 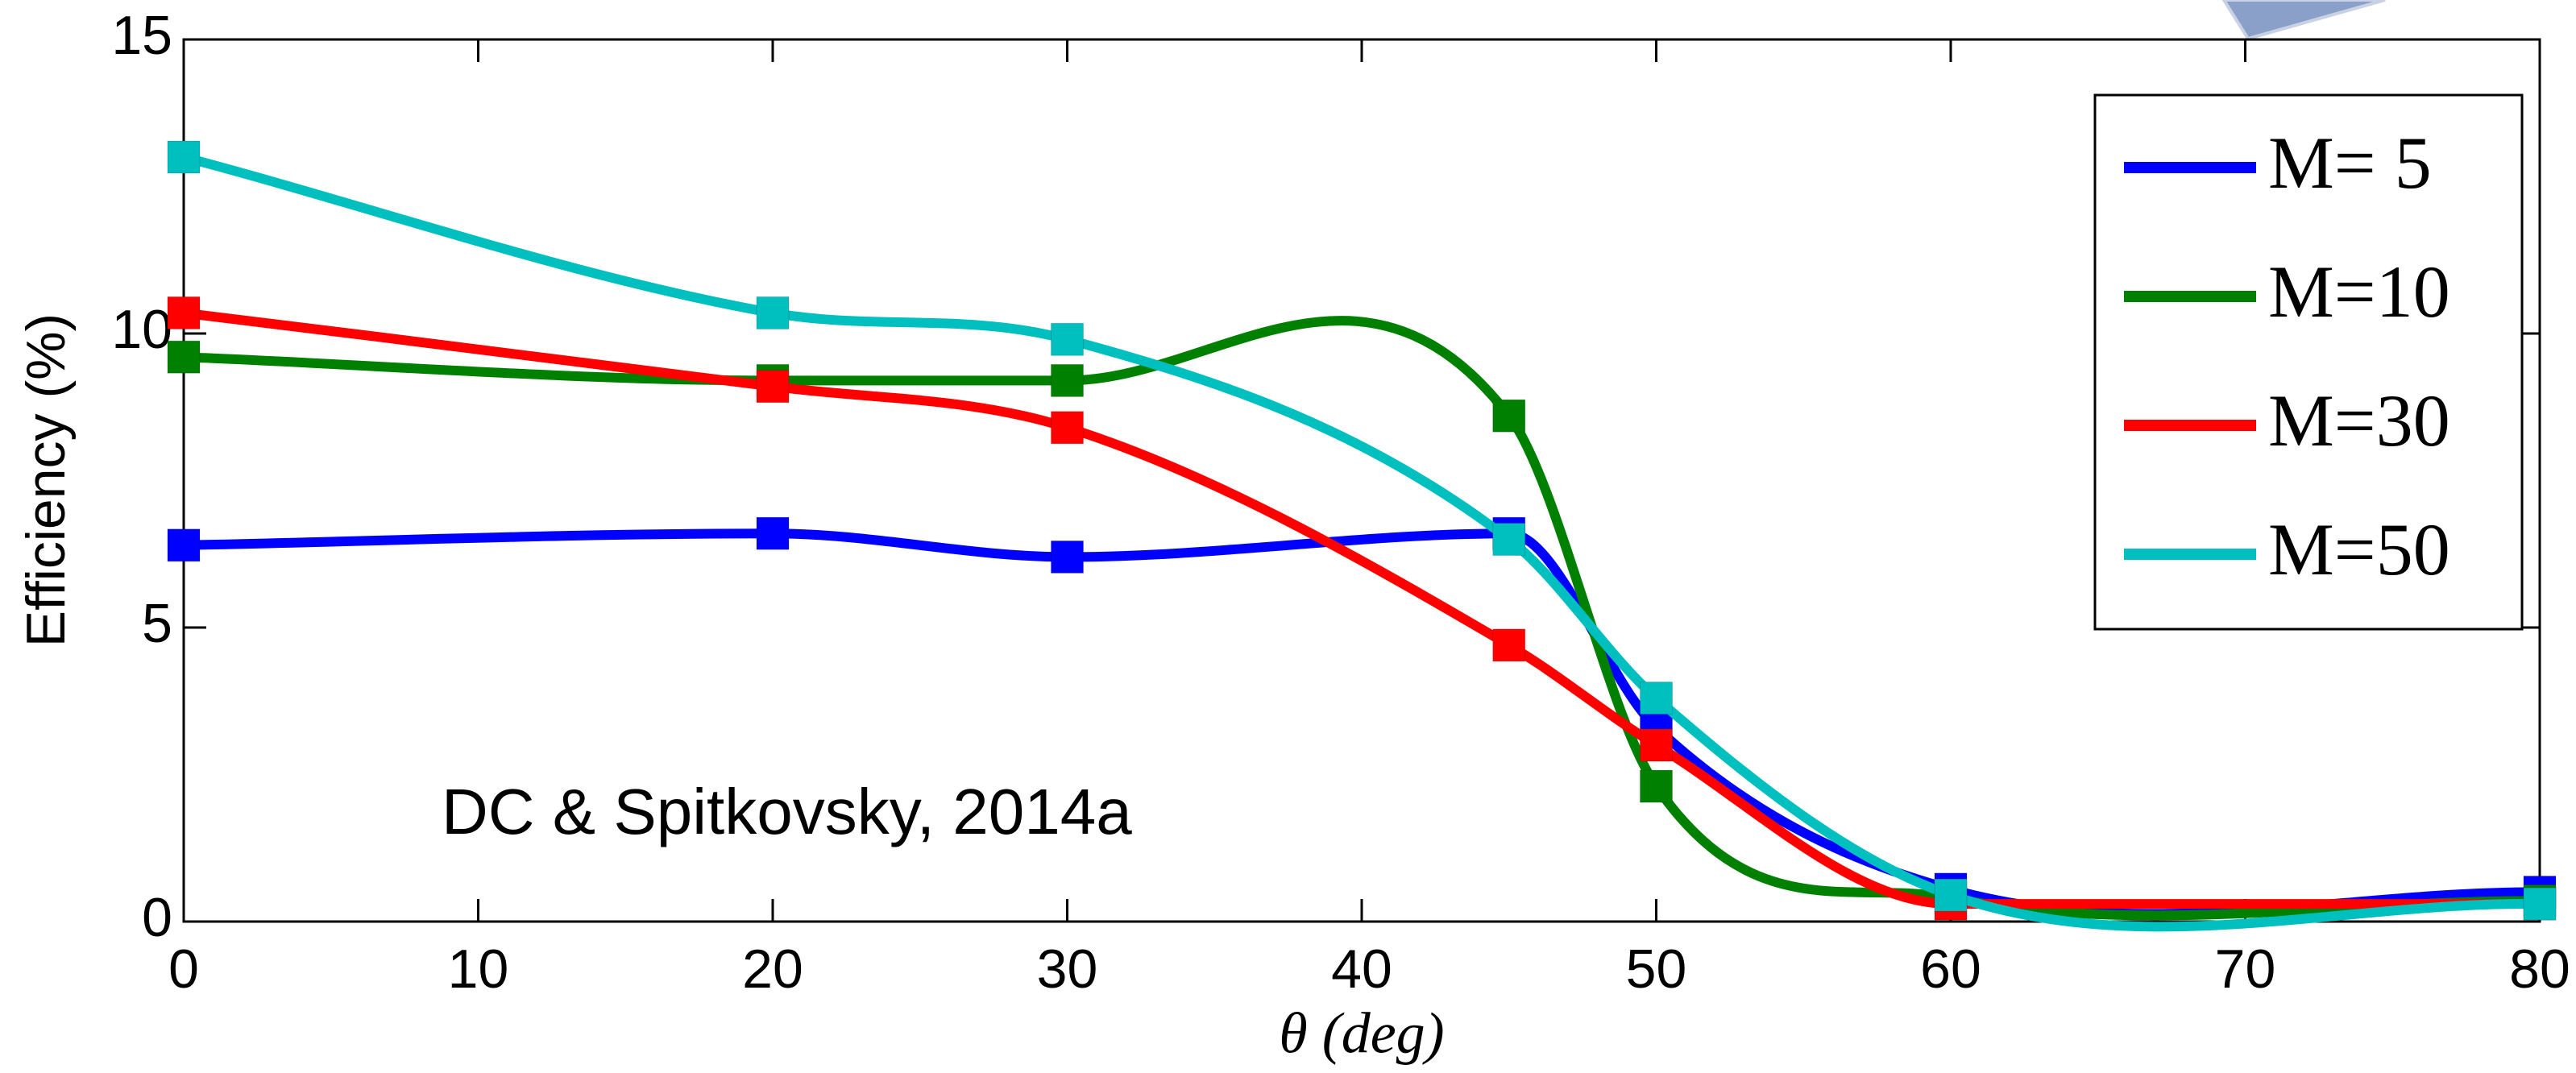 What do you see at coordinates (772, 969) in the screenshot?
I see `x-tick-label: 20` at bounding box center [772, 969].